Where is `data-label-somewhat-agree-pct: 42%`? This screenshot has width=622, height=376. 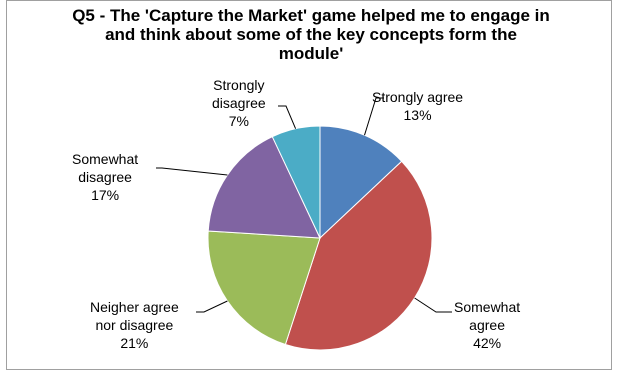
data-label-somewhat-agree-pct: 42% is located at coordinates (487, 343).